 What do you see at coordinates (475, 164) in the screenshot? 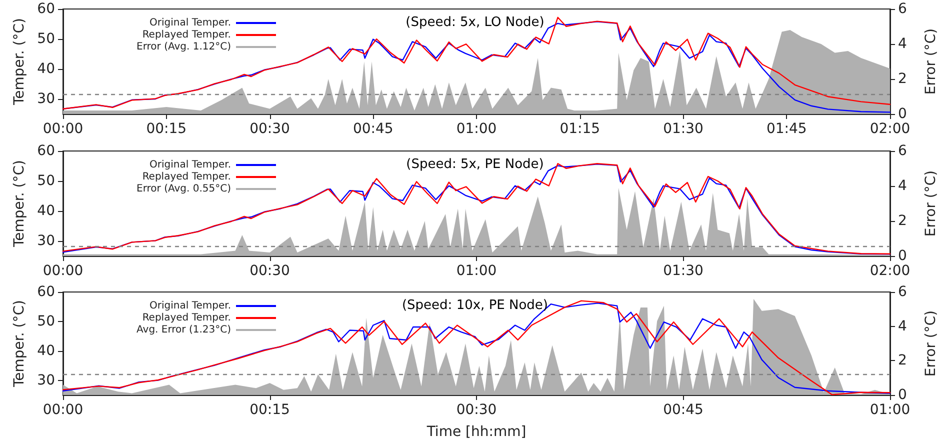
I see `chart-title: (Speed: 5x, PE Node)` at bounding box center [475, 164].